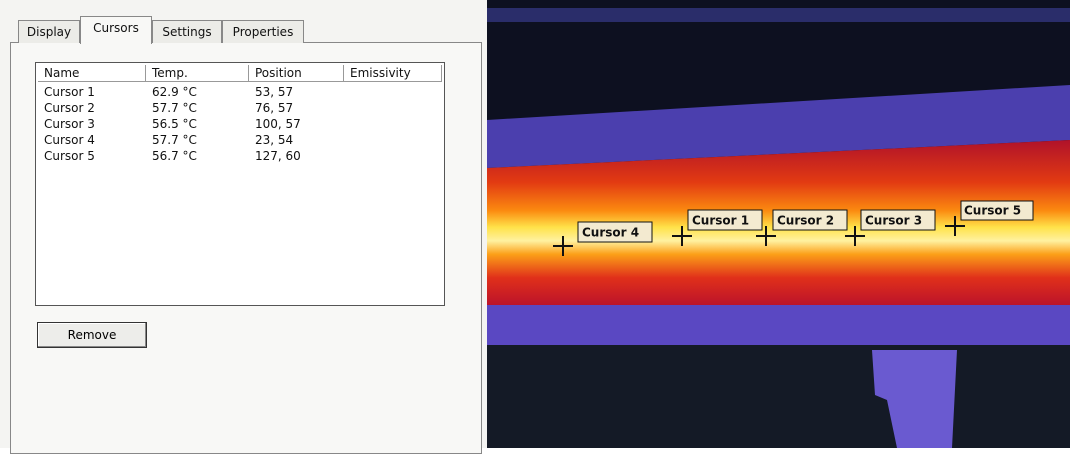  What do you see at coordinates (393, 73) in the screenshot?
I see `column-header: Emissivity` at bounding box center [393, 73].